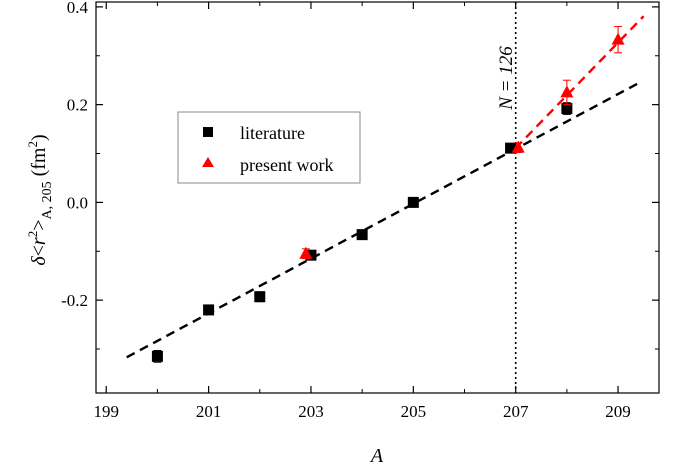 This screenshot has width=683, height=471. Describe the element at coordinates (32, 234) in the screenshot. I see `y-axis-title-sup: 2` at that location.